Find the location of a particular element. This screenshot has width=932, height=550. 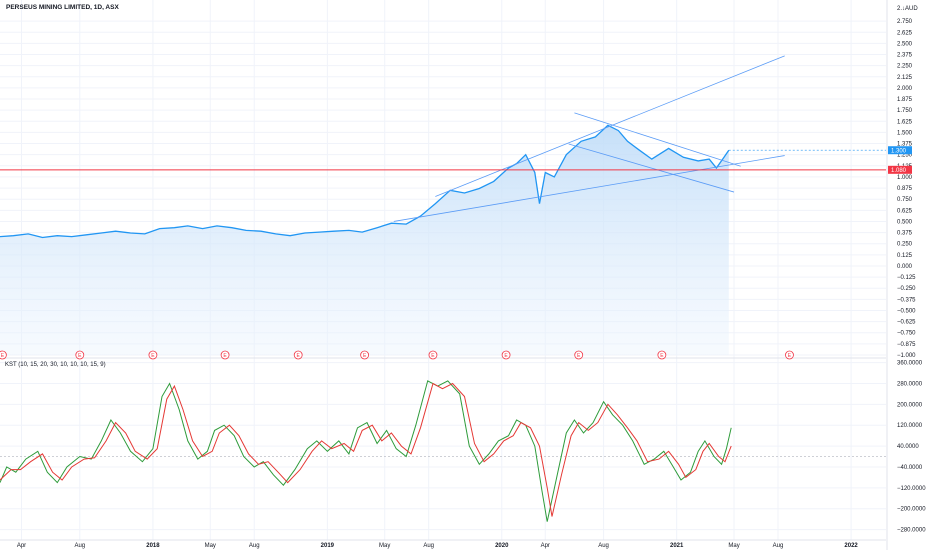

price-tick-label: 2.625 is located at coordinates (905, 33).